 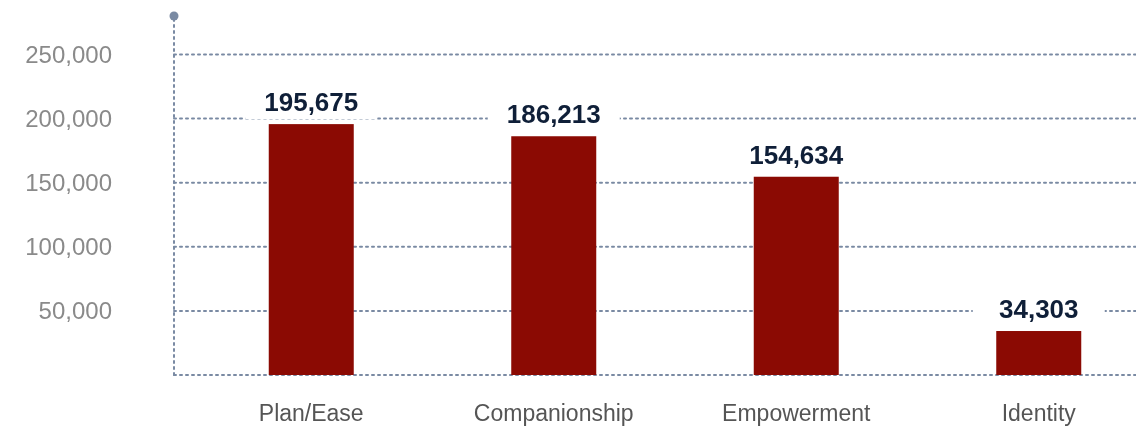 I want to click on y-tick-label: 50,000, so click(x=75, y=311).